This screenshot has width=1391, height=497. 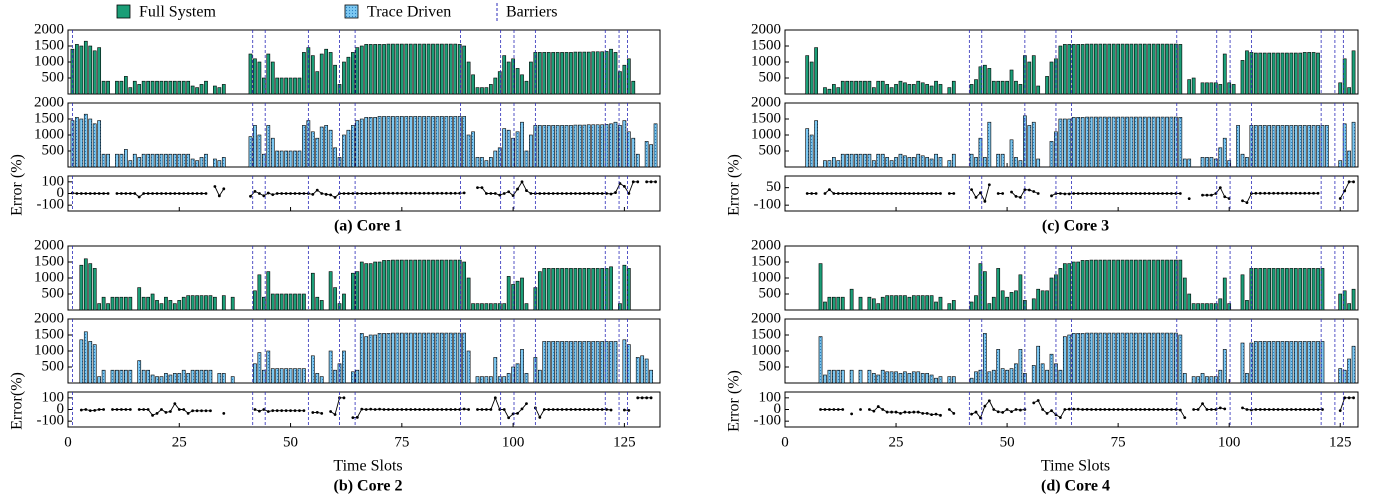 What do you see at coordinates (61, 409) in the screenshot?
I see `y2-tick-label: 0` at bounding box center [61, 409].